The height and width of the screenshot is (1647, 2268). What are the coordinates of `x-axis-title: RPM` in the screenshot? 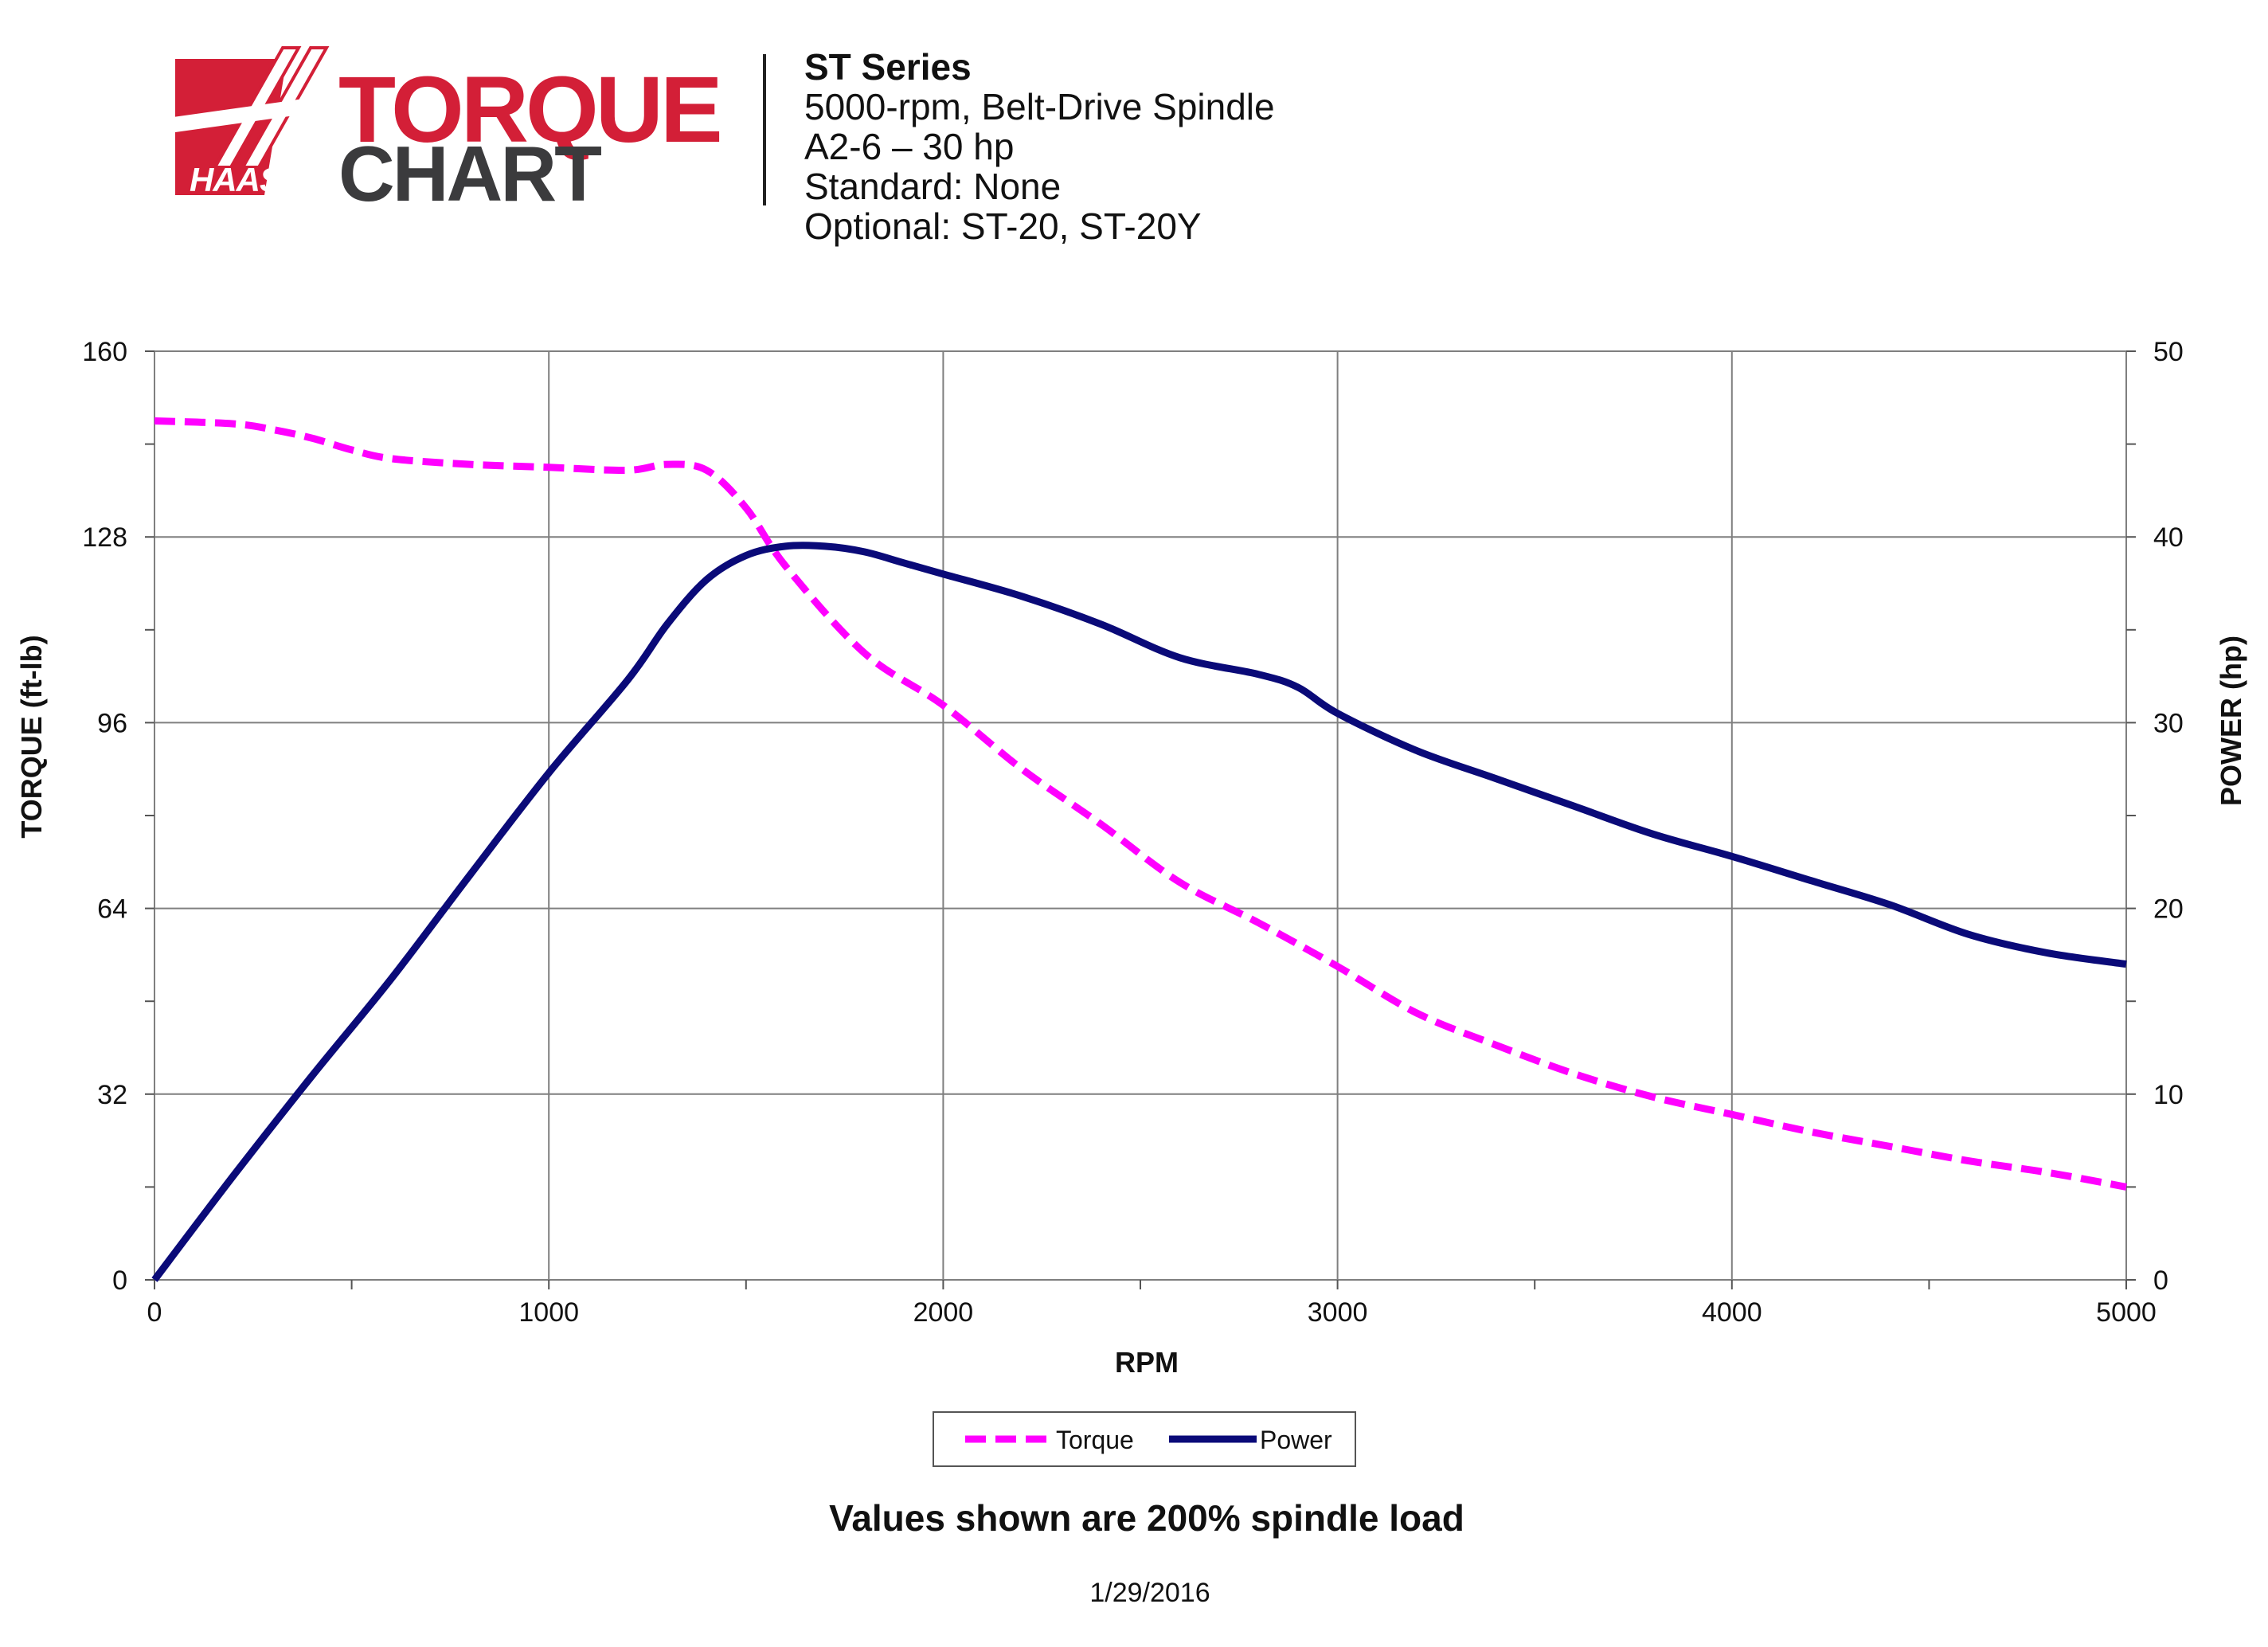 It's located at (1147, 1362).